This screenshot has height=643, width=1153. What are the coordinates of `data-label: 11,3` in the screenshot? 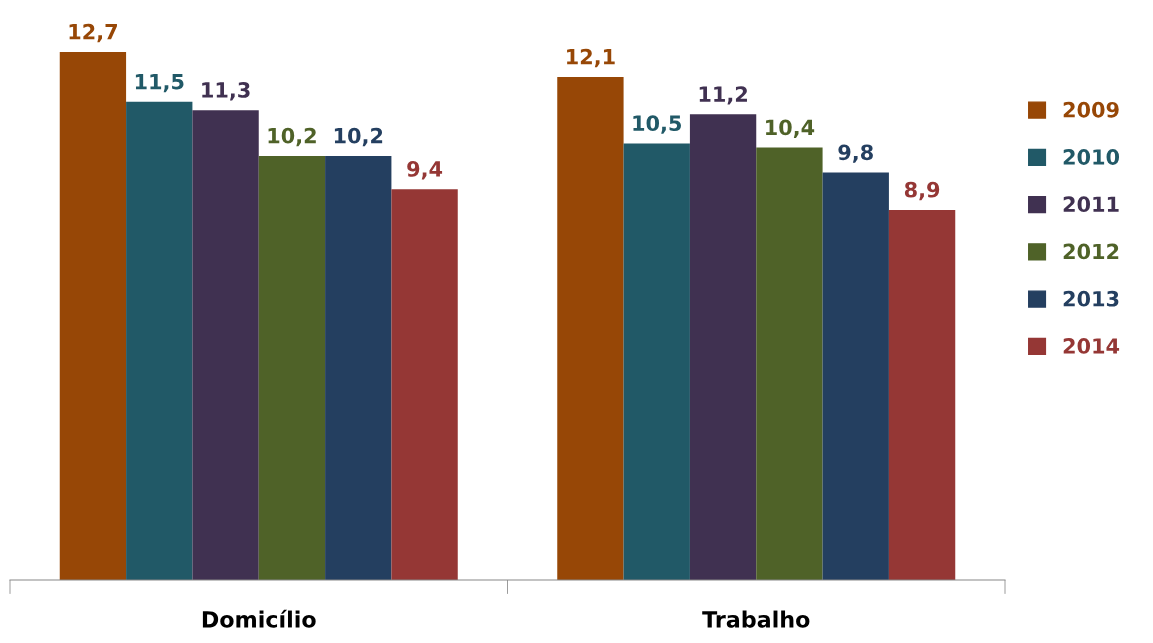 It's located at (226, 91).